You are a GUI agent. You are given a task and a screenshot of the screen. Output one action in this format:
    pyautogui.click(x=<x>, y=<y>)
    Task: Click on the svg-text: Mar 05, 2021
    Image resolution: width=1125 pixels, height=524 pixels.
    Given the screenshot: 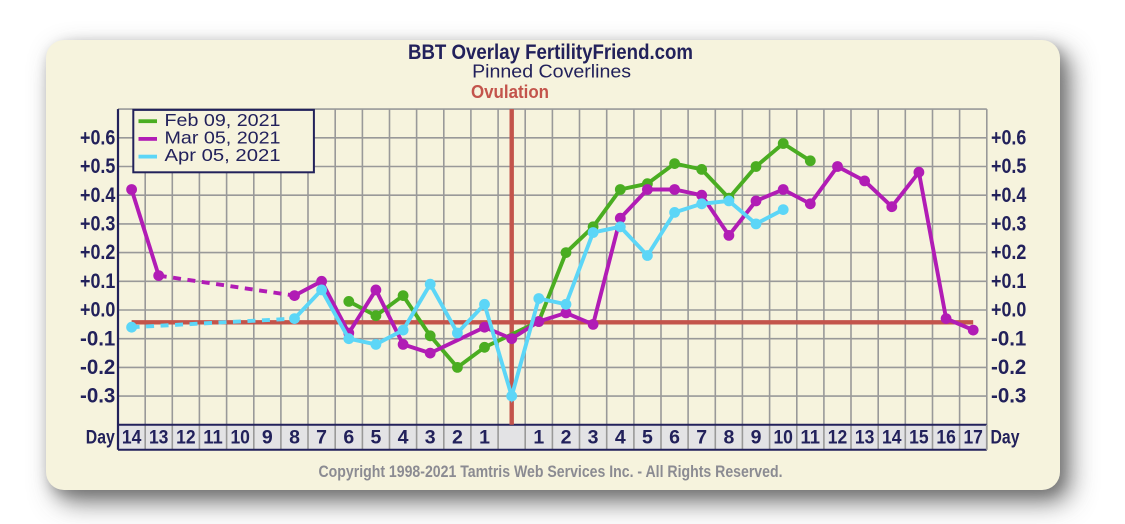 What is the action you would take?
    pyautogui.click(x=223, y=138)
    